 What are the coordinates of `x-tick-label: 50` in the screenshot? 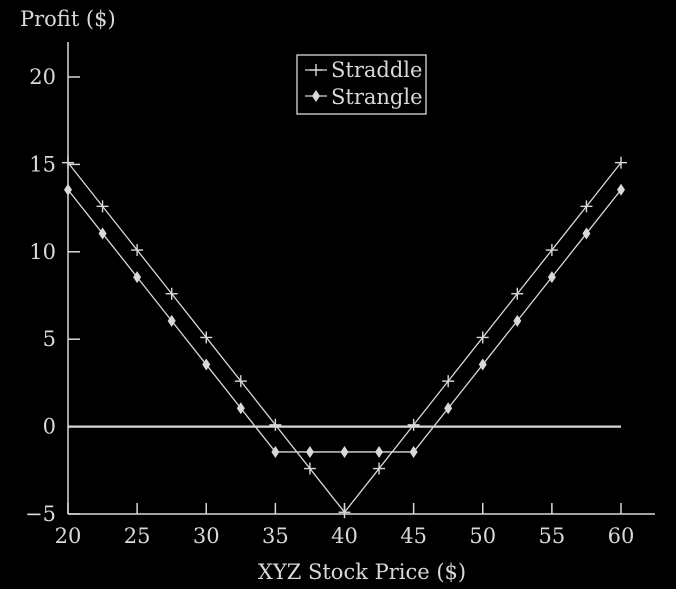 It's located at (482, 536).